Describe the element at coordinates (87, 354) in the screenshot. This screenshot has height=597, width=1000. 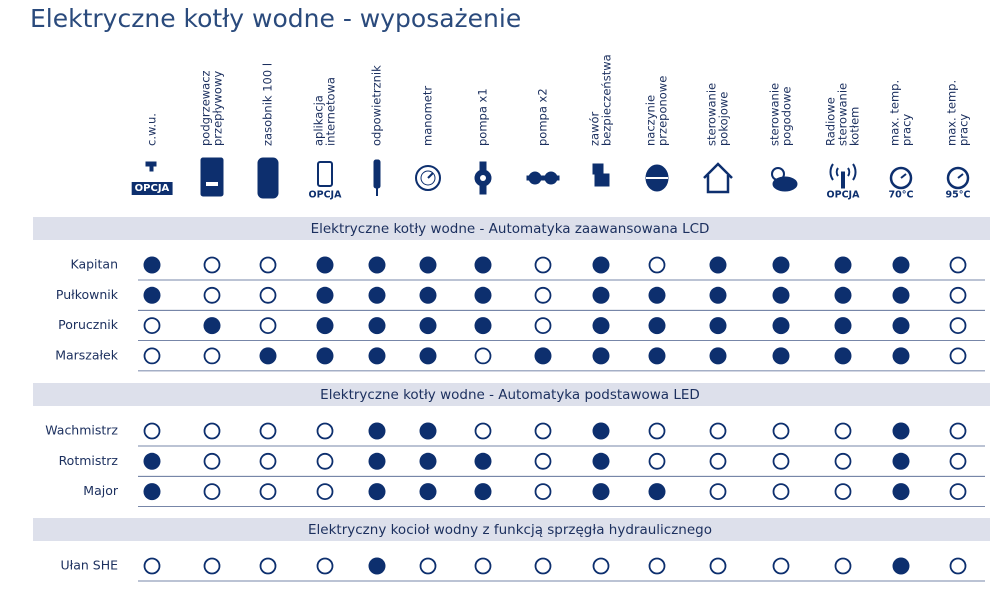
I see `row-label: Marszałek` at that location.